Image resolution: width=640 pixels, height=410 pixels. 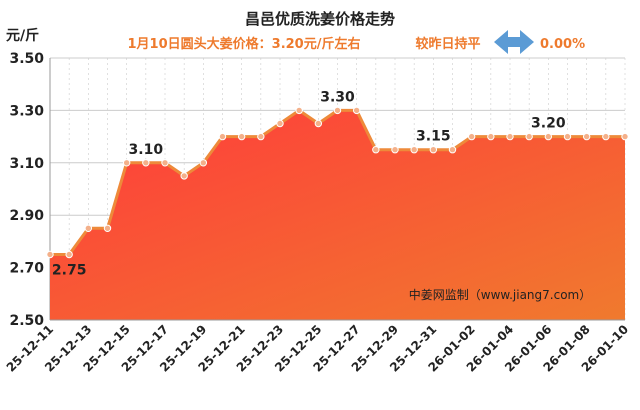 I want to click on data-label: 3.20, so click(x=548, y=124).